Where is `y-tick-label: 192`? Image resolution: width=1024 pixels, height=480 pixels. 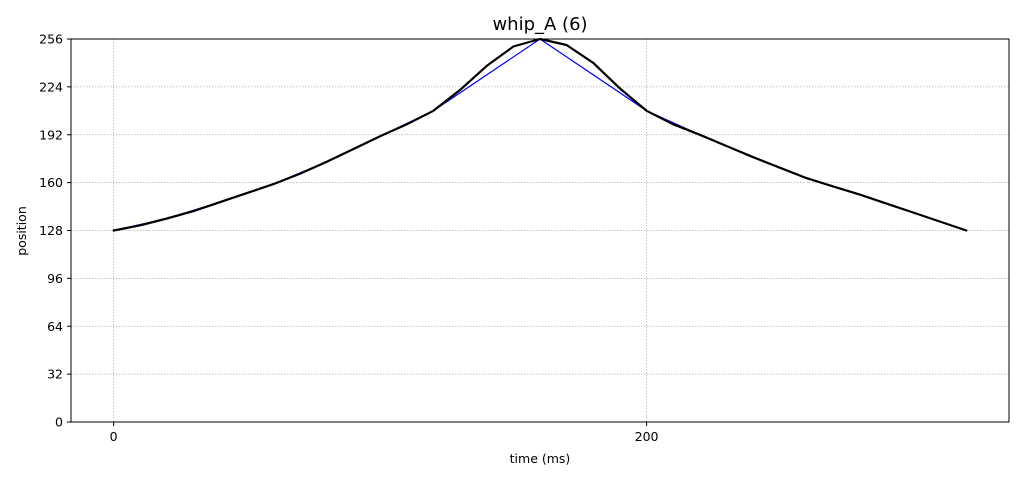
y-tick-label: 192 is located at coordinates (51, 134).